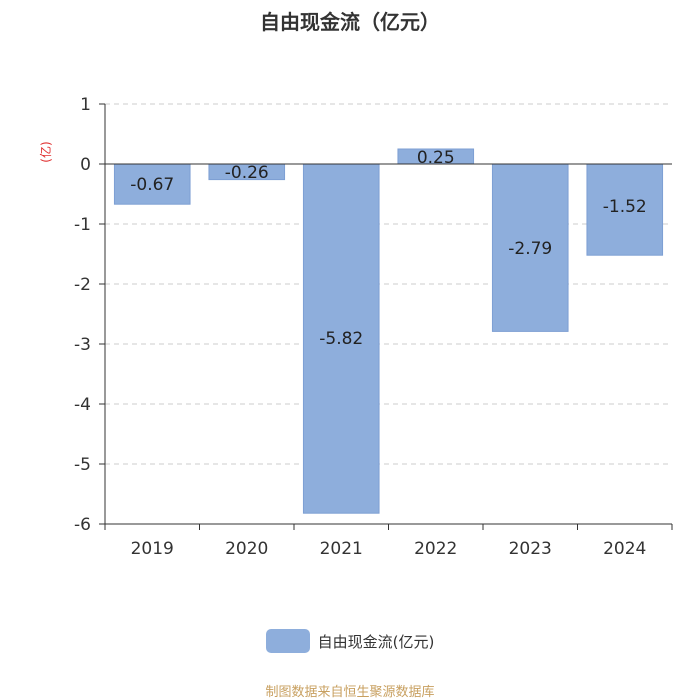 This screenshot has width=700, height=700. I want to click on chart-title: 自由现金流（亿元）, so click(350, 22).